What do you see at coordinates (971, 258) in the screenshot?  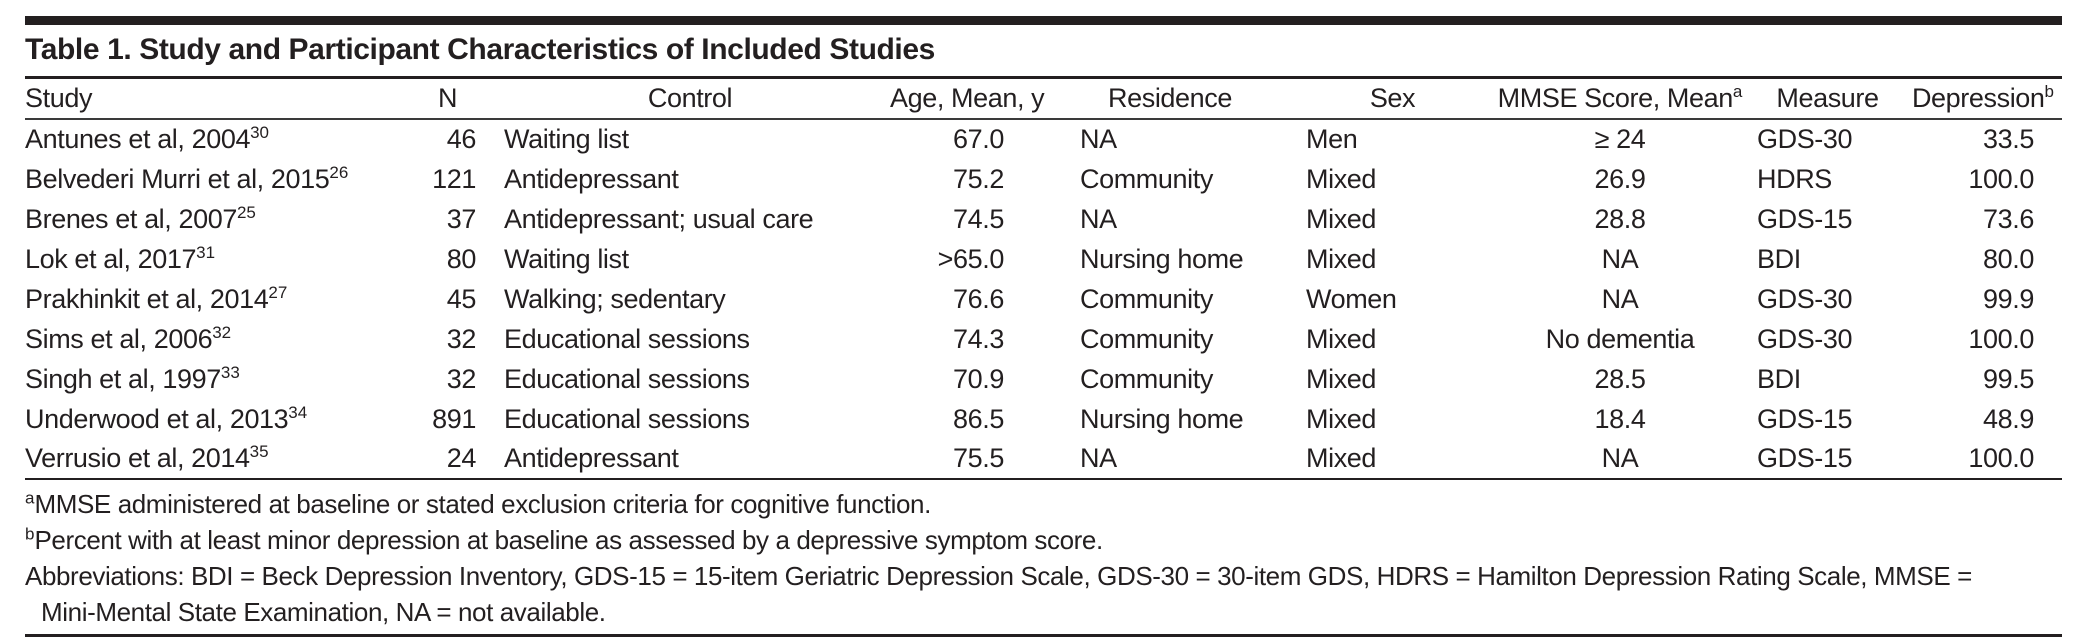 I see `cell-age: >65.0` at bounding box center [971, 258].